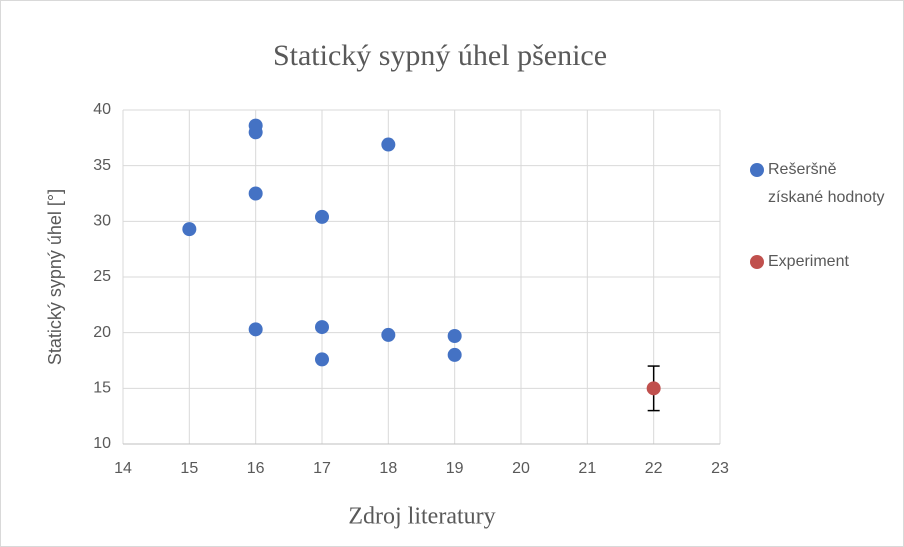 Image resolution: width=904 pixels, height=547 pixels. I want to click on y-tick-label: 20, so click(102, 332).